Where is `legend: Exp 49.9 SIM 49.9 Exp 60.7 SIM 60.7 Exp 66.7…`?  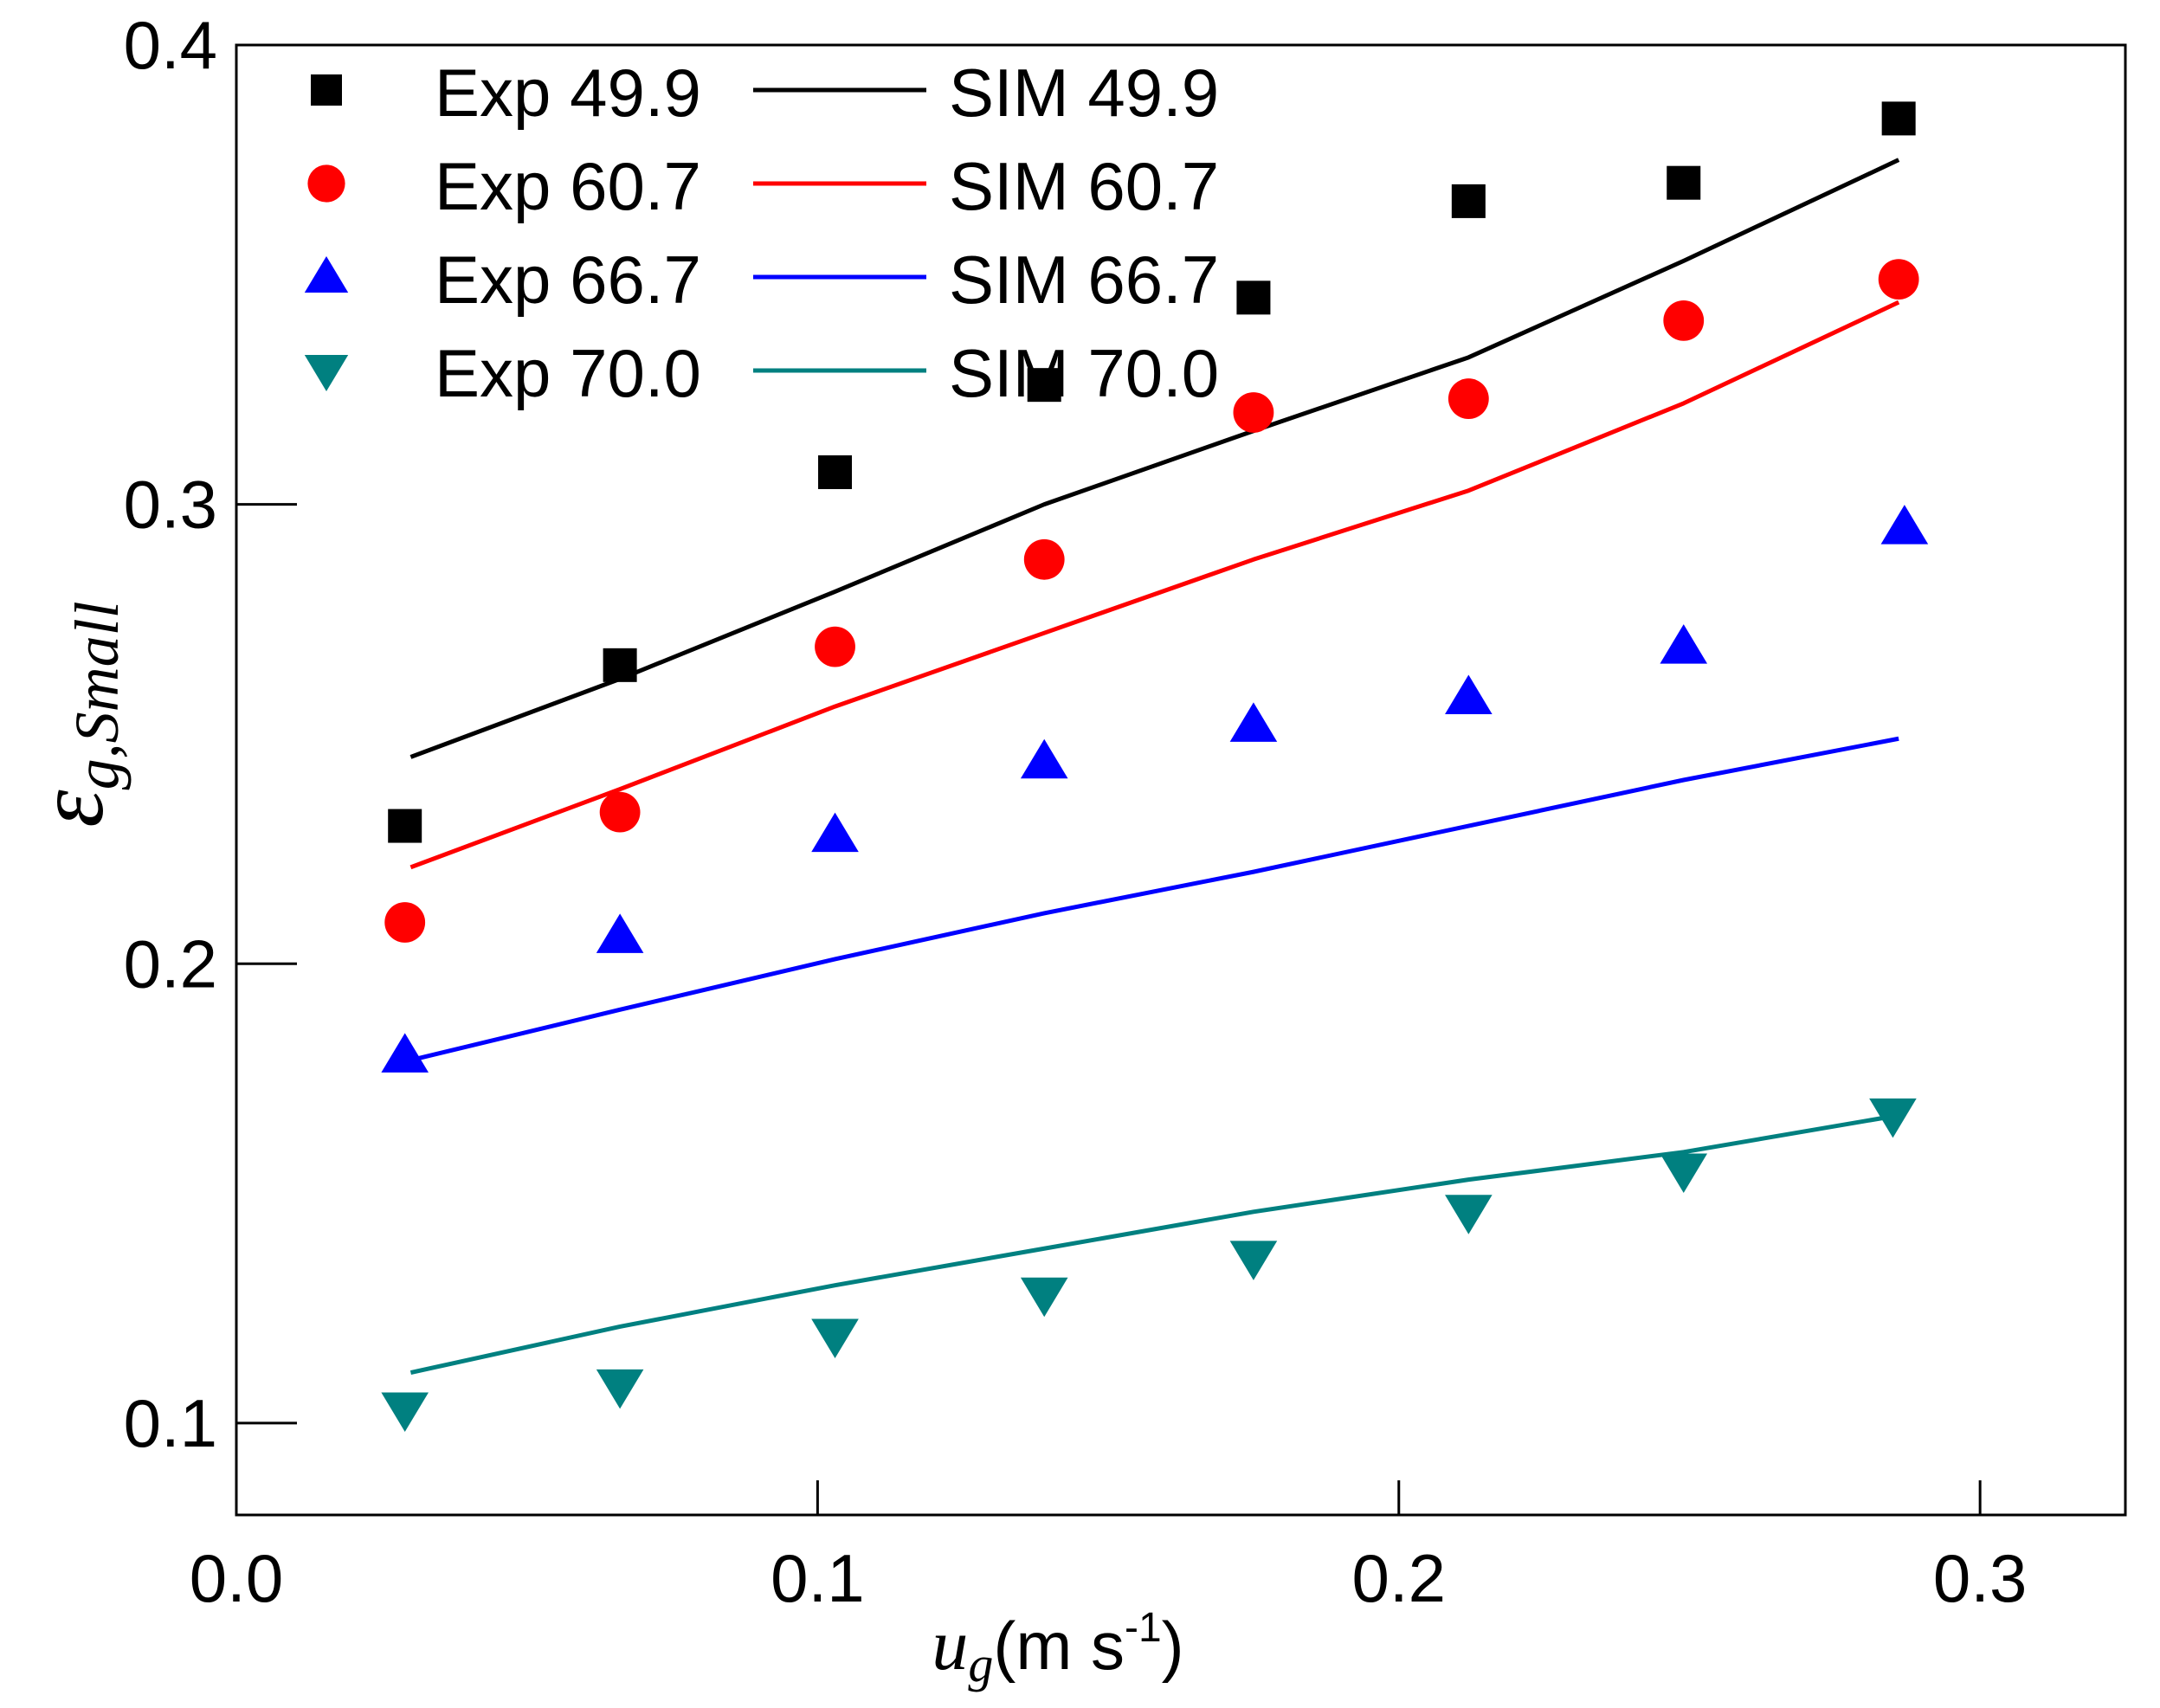
legend: Exp 49.9 SIM 49.9 Exp 60.7 SIM 60.7 Exp 66.7… is located at coordinates (761, 233).